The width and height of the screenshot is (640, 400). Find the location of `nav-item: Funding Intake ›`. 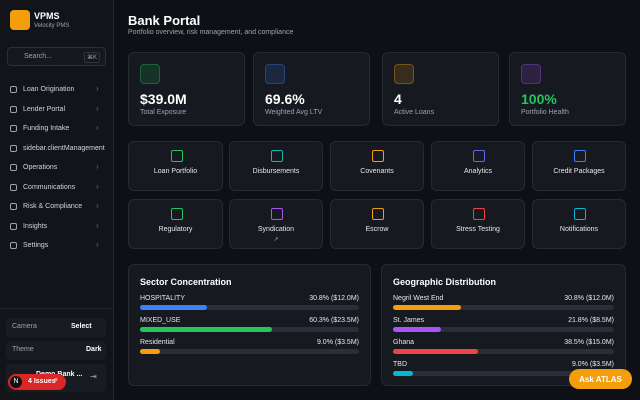

nav-item: Funding Intake › is located at coordinates (56, 129).